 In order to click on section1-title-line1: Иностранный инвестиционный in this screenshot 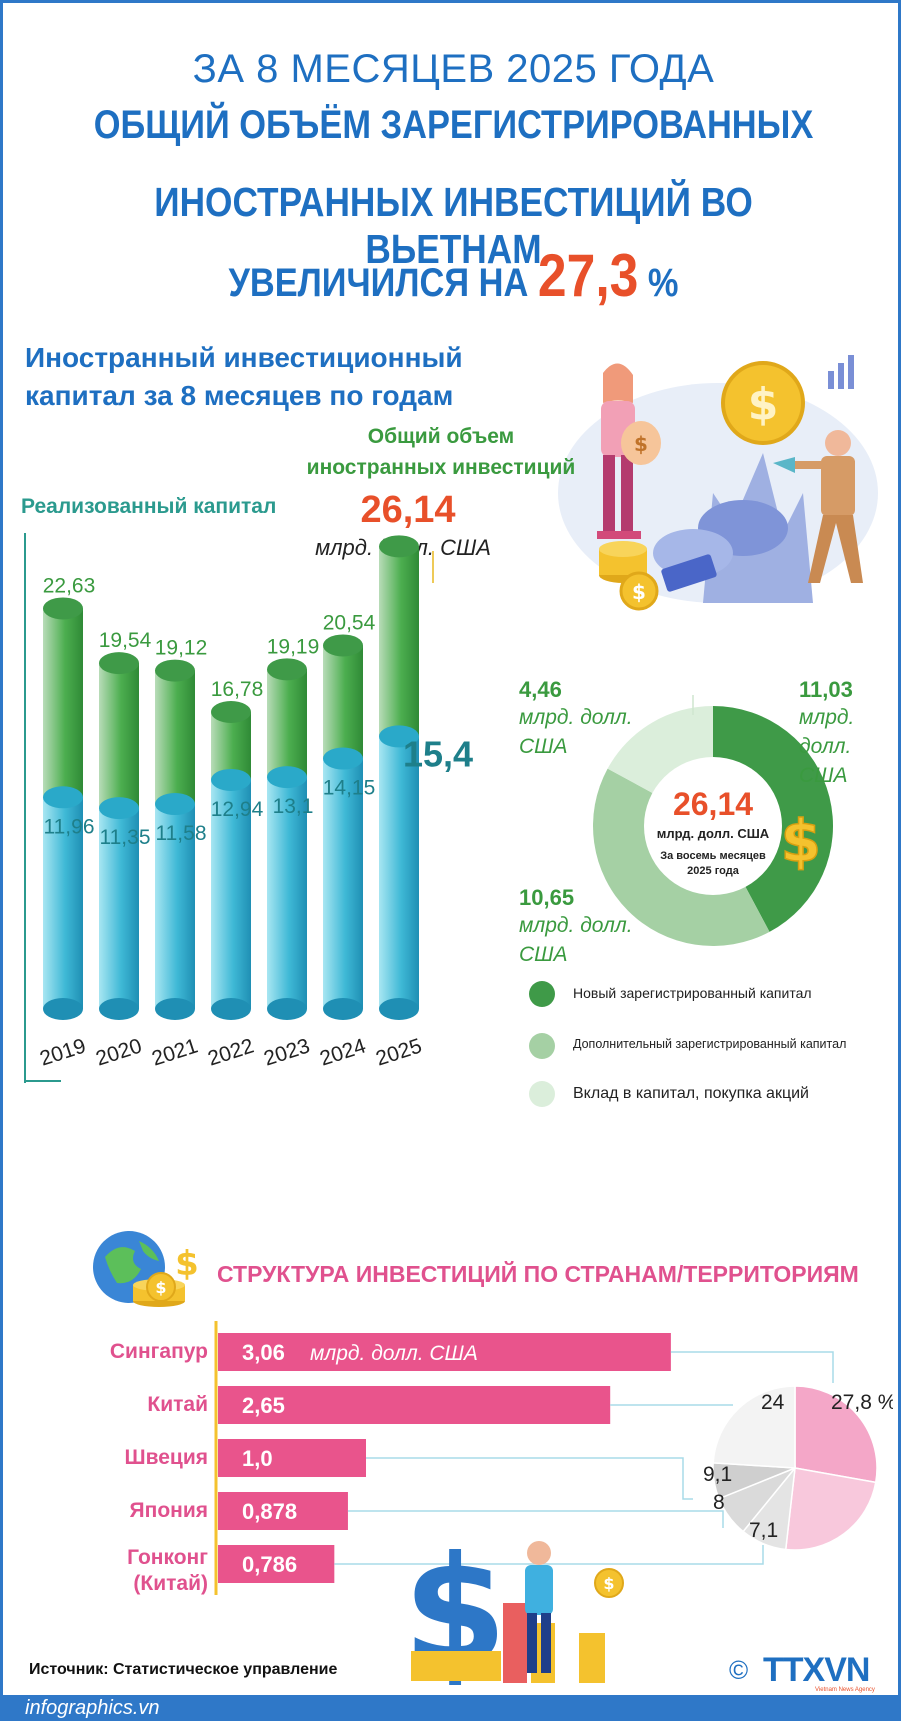, I will do `click(244, 357)`.